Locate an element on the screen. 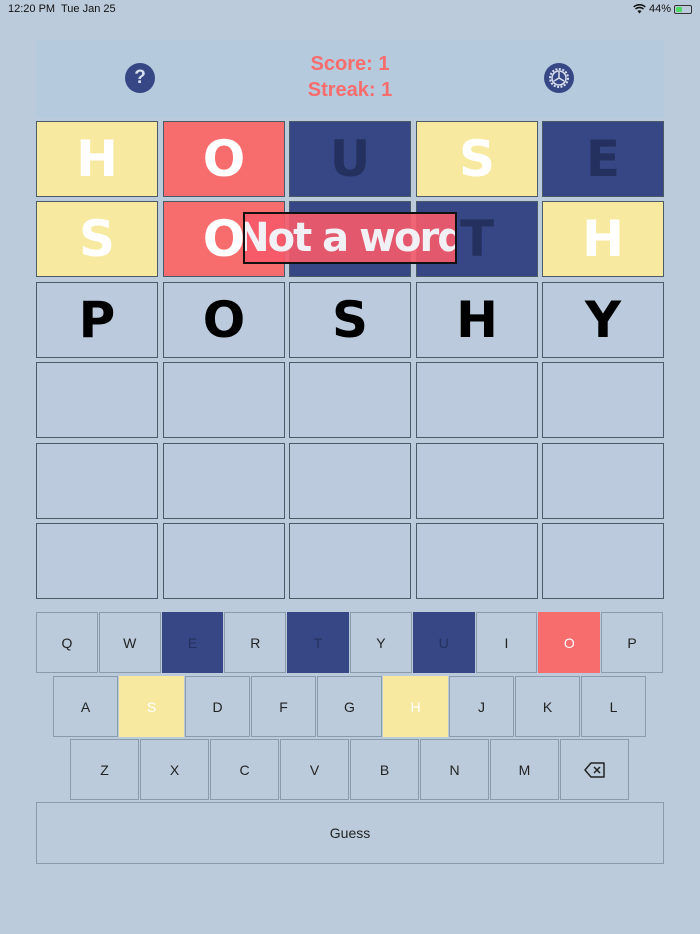  guess-button: Guess is located at coordinates (350, 833).